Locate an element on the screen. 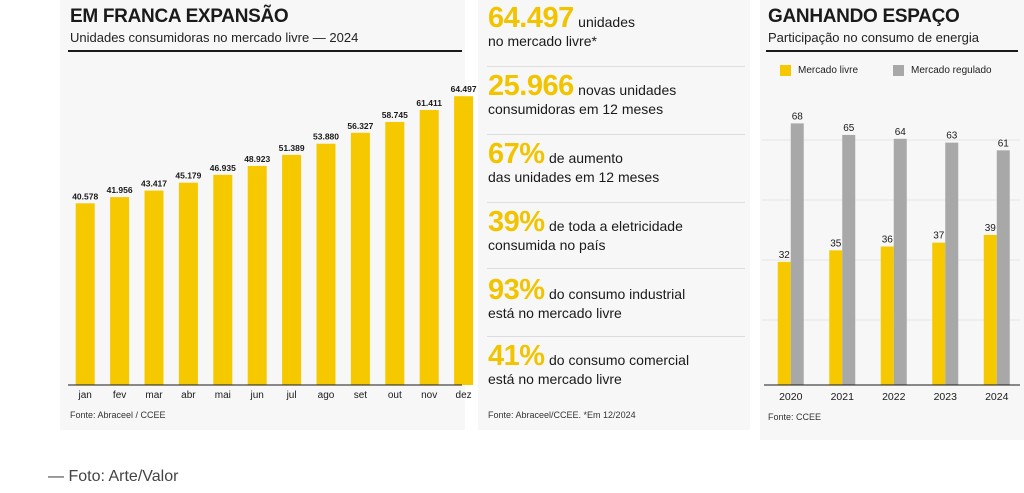 This screenshot has height=493, width=1024. left-title-rule is located at coordinates (265, 51).